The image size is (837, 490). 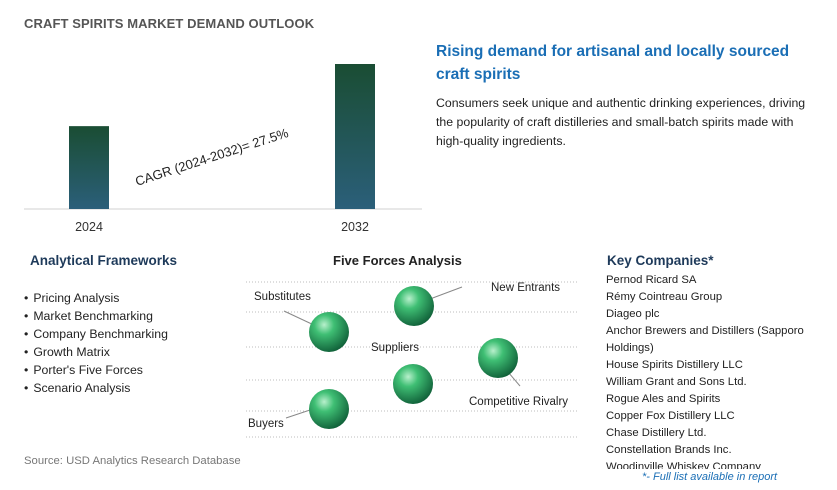 I want to click on footnote: *- Full list available in report, so click(x=710, y=477).